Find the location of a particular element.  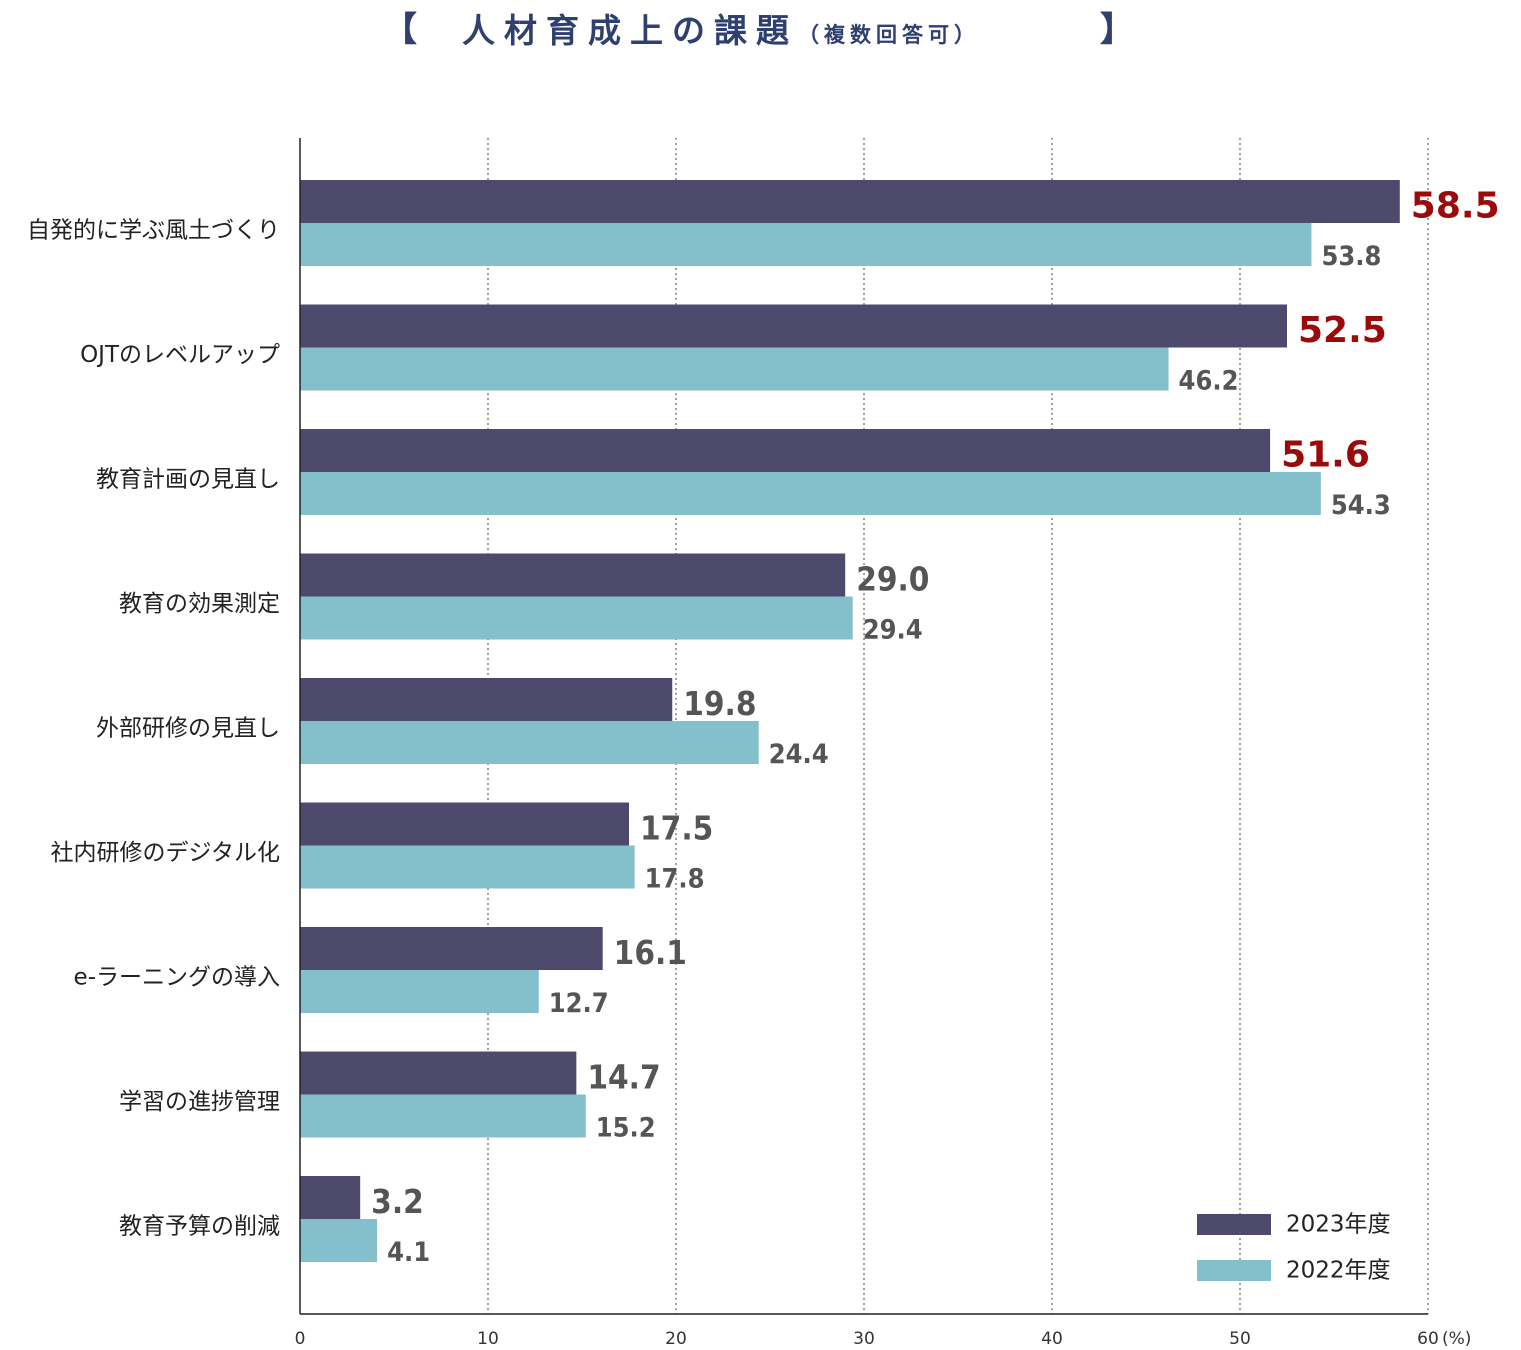

chart-title: 【 人材育成上の課題（複数回答可） 】 is located at coordinates (760, 26).